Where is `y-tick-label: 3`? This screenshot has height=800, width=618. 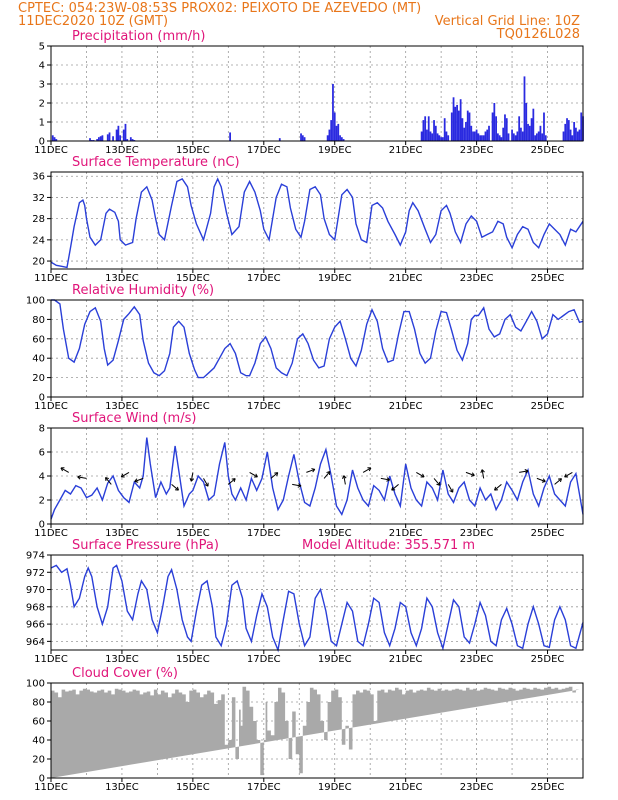 y-tick-label: 3 is located at coordinates (42, 85).